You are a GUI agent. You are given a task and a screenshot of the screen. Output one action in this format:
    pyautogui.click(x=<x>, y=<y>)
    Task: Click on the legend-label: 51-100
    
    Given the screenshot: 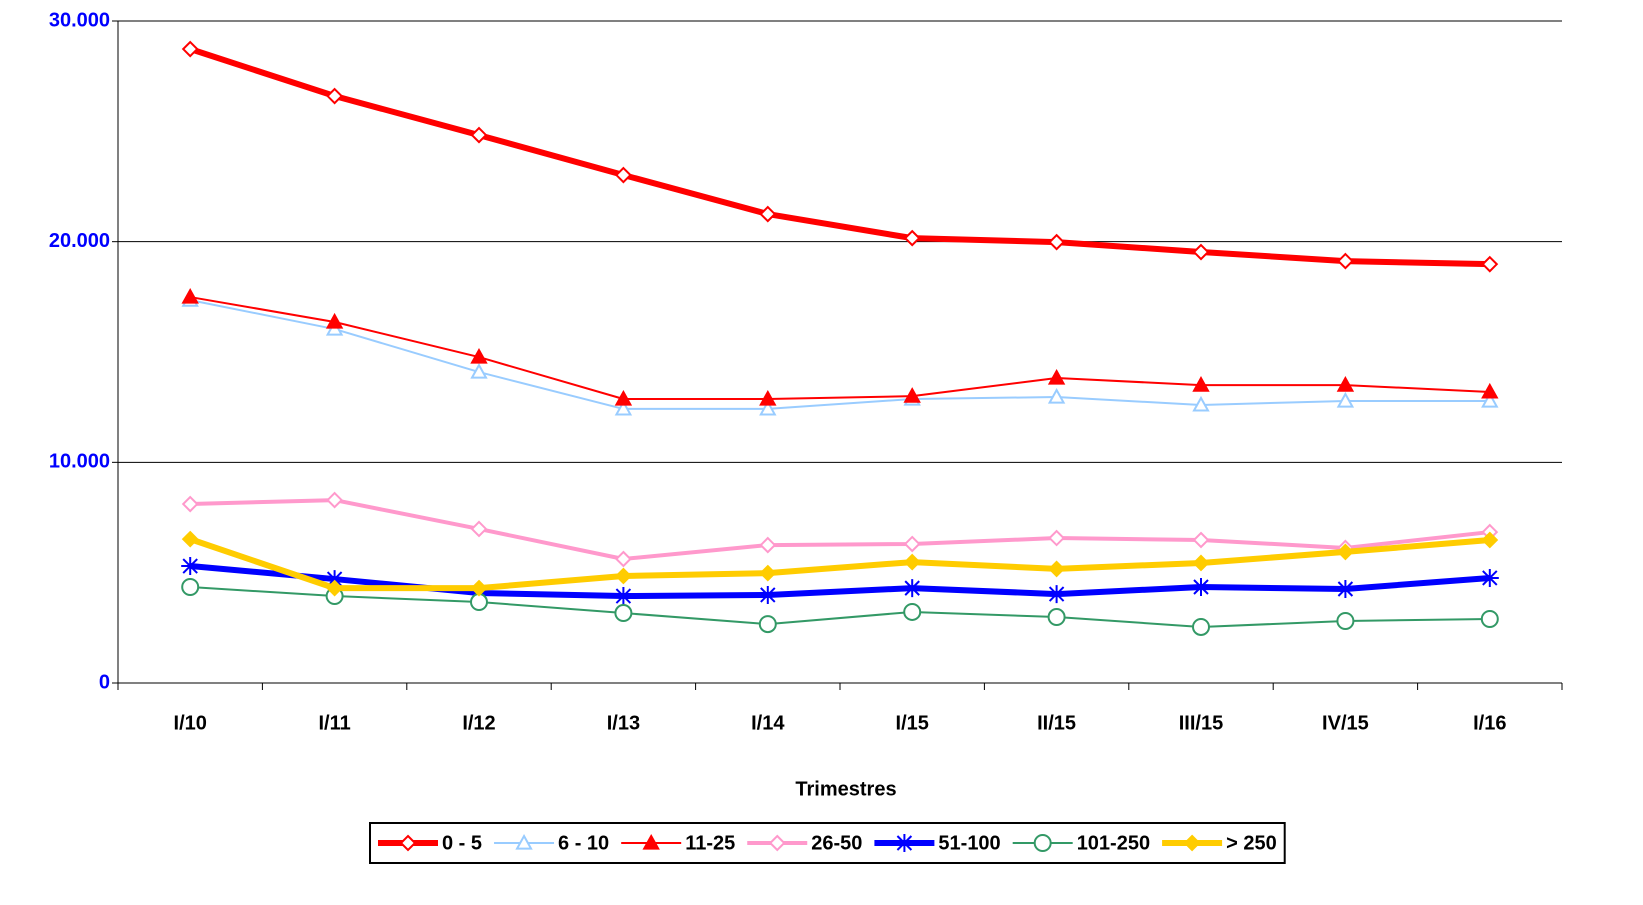 What is the action you would take?
    pyautogui.click(x=969, y=843)
    